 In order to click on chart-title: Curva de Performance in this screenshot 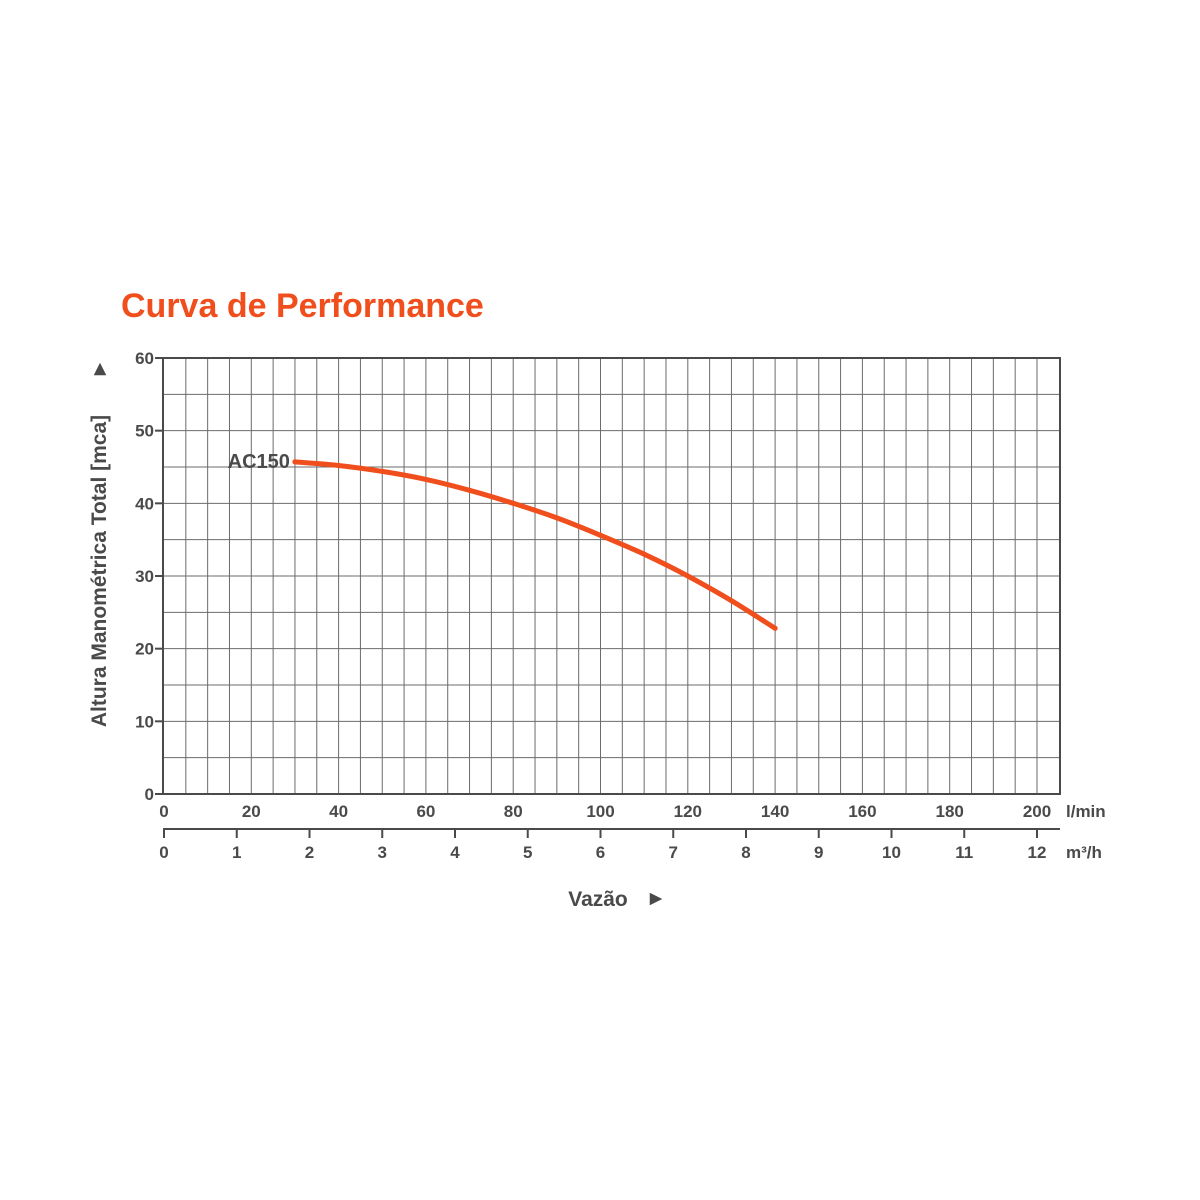, I will do `click(302, 306)`.